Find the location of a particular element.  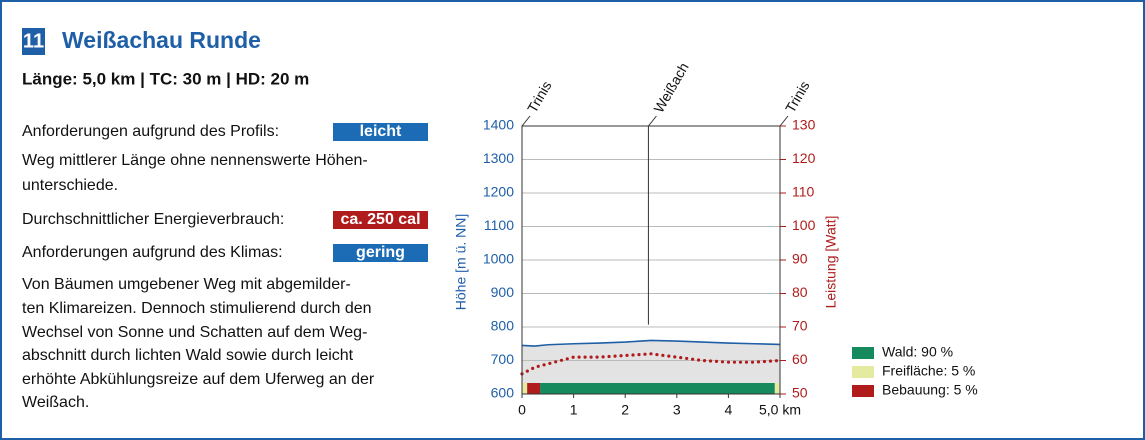

y-tick-label: 1300 is located at coordinates (498, 158).